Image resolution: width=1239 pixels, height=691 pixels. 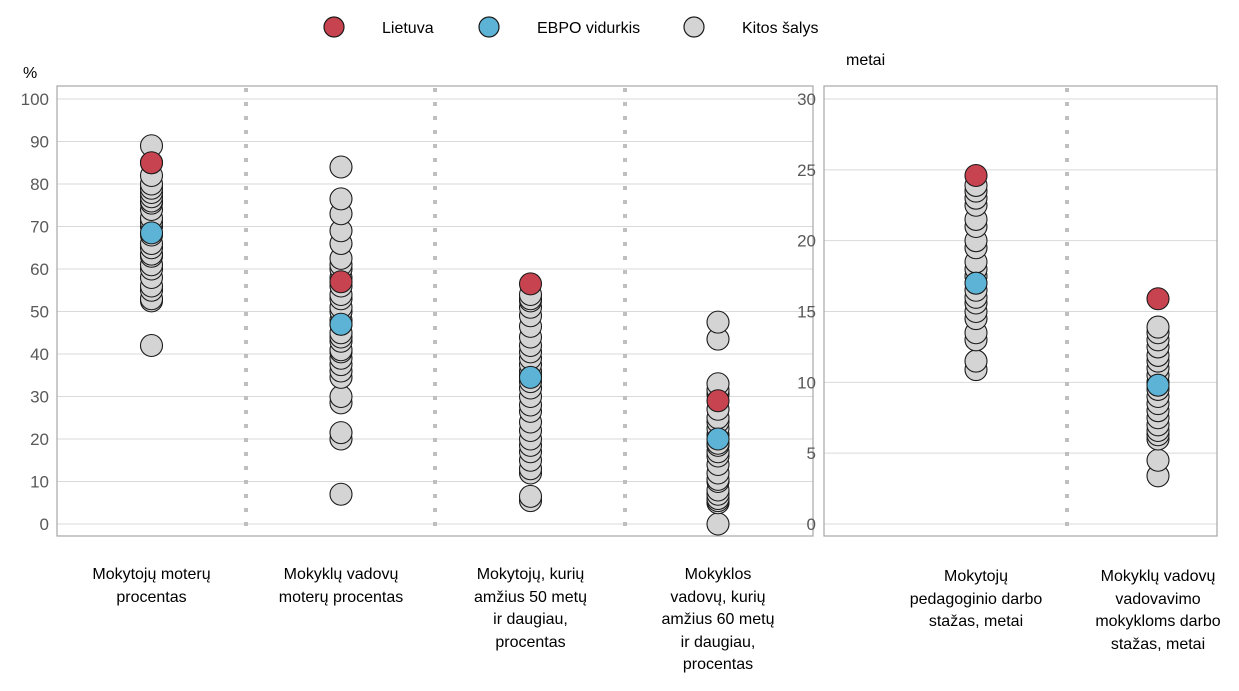 What do you see at coordinates (408, 28) in the screenshot?
I see `legend-label-0: Lietuva` at bounding box center [408, 28].